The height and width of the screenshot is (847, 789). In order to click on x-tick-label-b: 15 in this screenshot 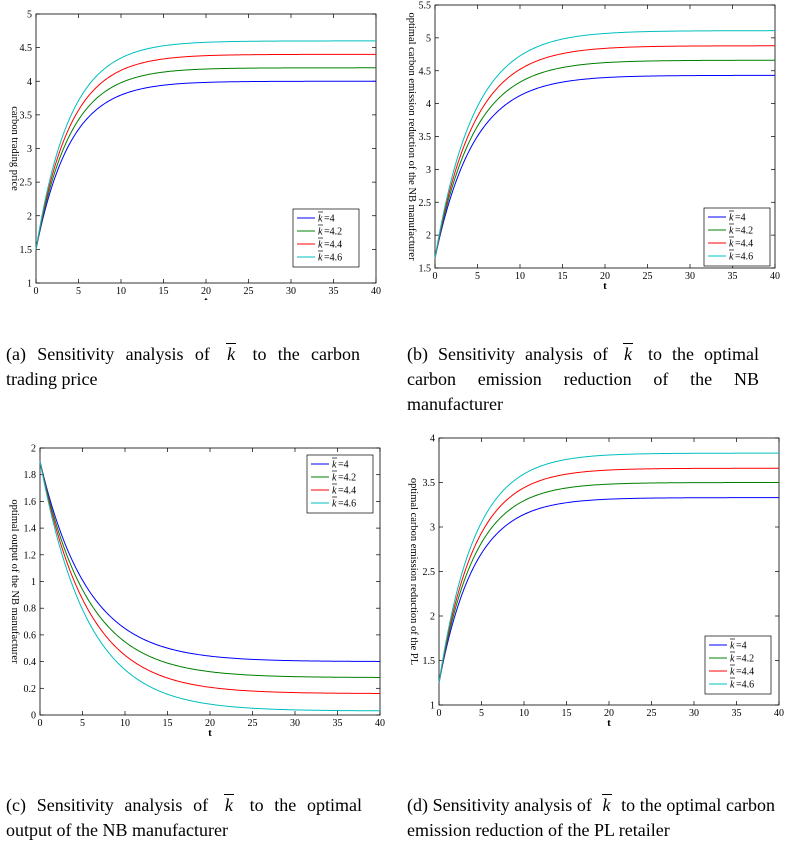, I will do `click(563, 276)`.